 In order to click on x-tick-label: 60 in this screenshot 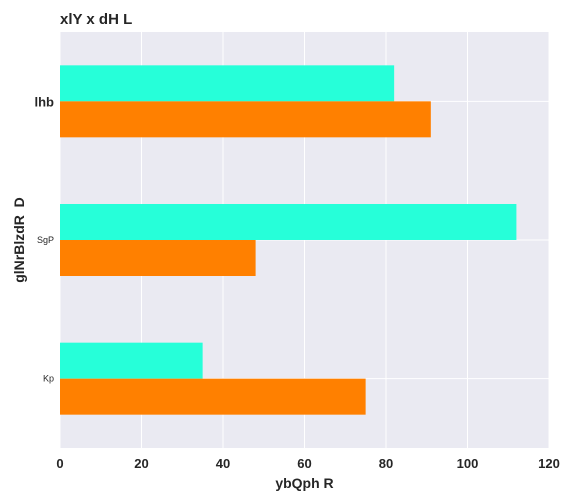, I will do `click(304, 463)`.